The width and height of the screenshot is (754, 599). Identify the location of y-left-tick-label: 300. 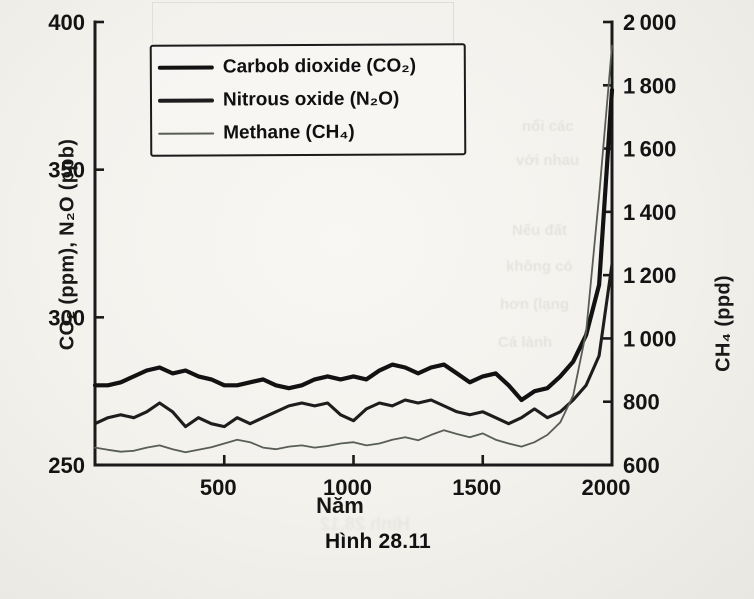
(66, 317).